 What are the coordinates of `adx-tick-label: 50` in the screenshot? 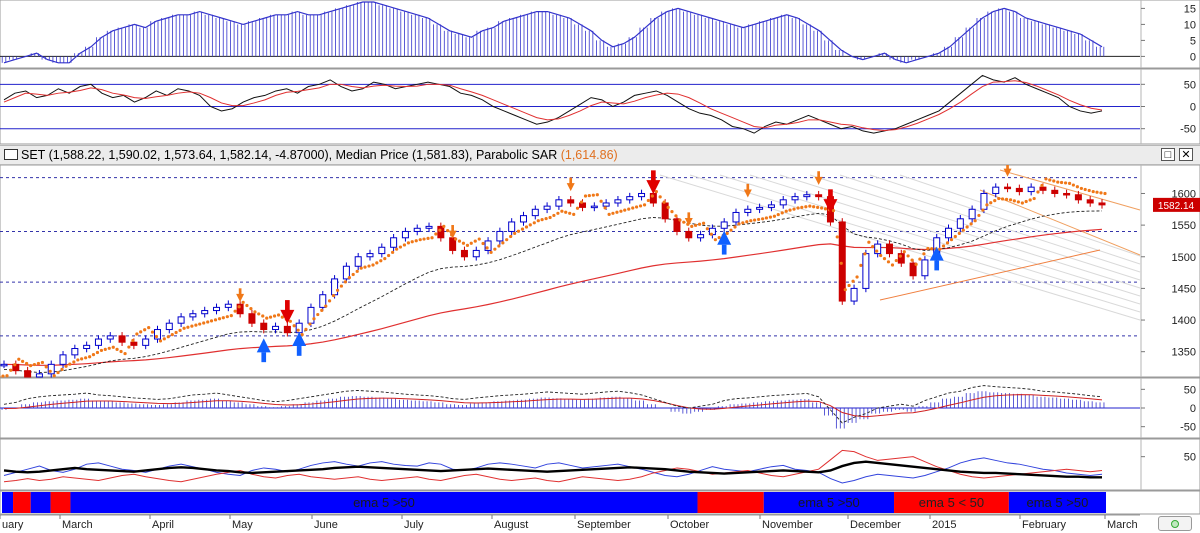 It's located at (1190, 458).